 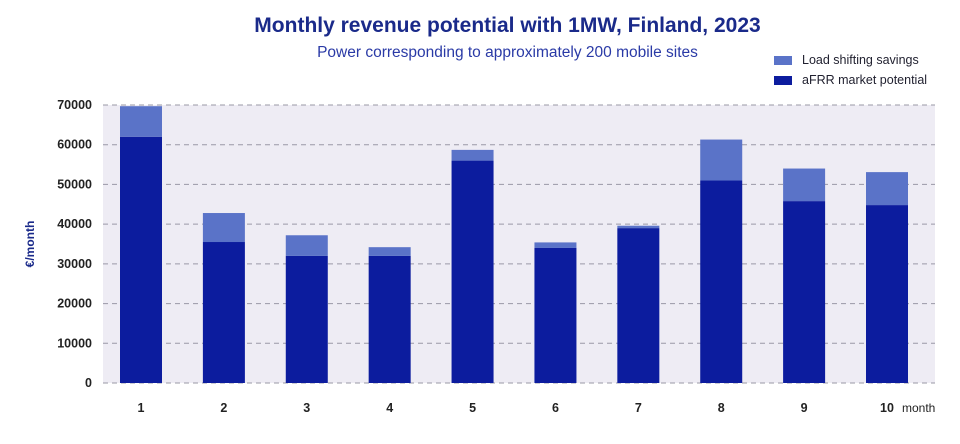 I want to click on x-tick-label: 9, so click(x=804, y=408).